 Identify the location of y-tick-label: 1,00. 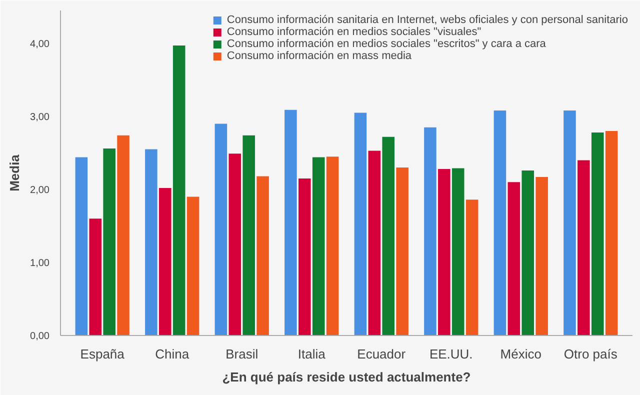
(40, 263).